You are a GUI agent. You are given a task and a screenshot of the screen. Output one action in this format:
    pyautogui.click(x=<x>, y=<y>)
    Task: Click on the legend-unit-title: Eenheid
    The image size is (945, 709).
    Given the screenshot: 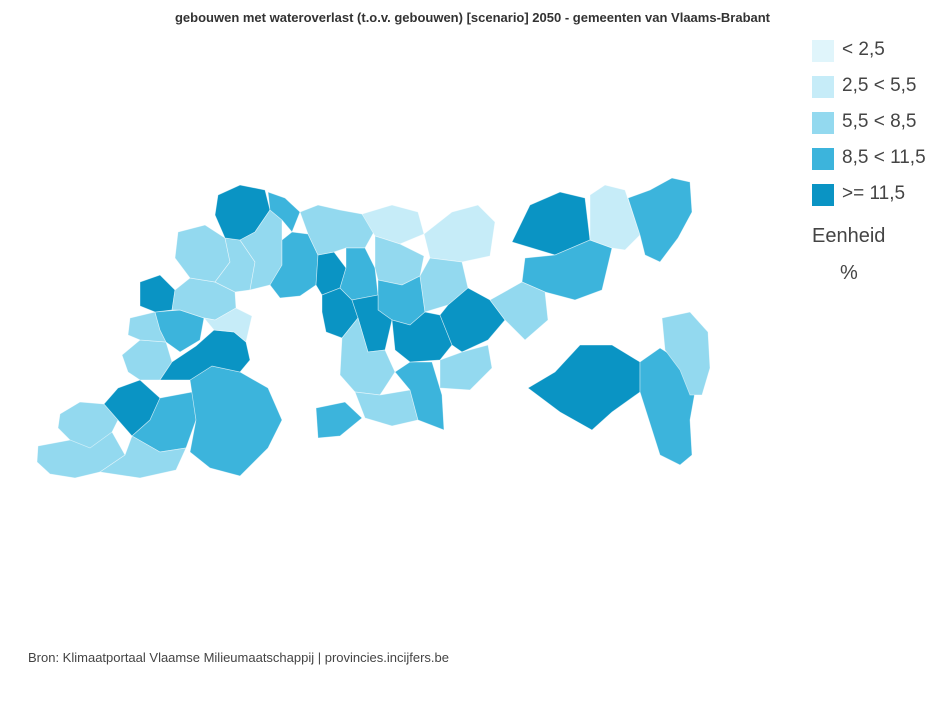 What is the action you would take?
    pyautogui.click(x=849, y=236)
    